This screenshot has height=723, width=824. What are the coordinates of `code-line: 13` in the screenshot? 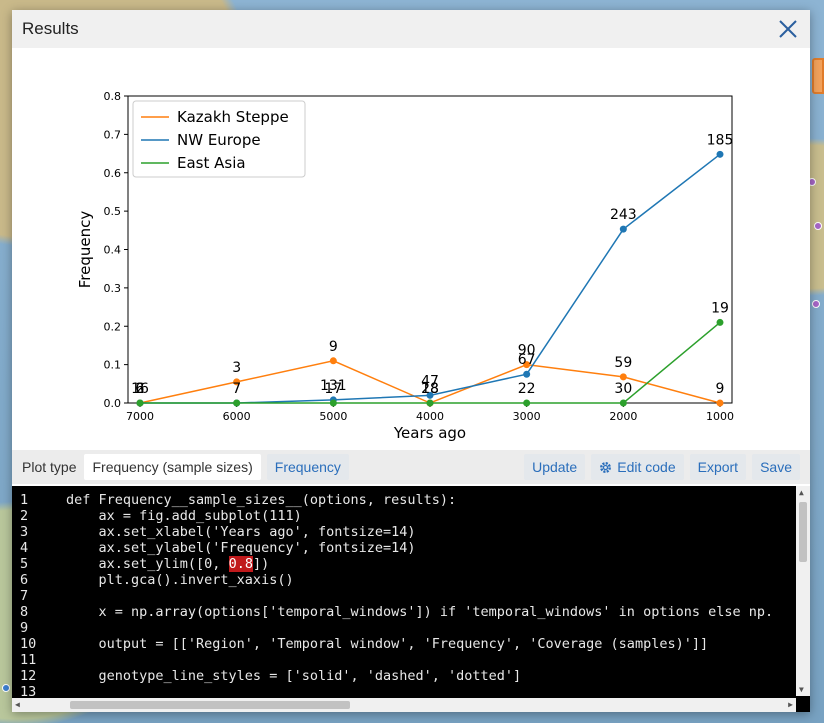 It's located at (411, 692).